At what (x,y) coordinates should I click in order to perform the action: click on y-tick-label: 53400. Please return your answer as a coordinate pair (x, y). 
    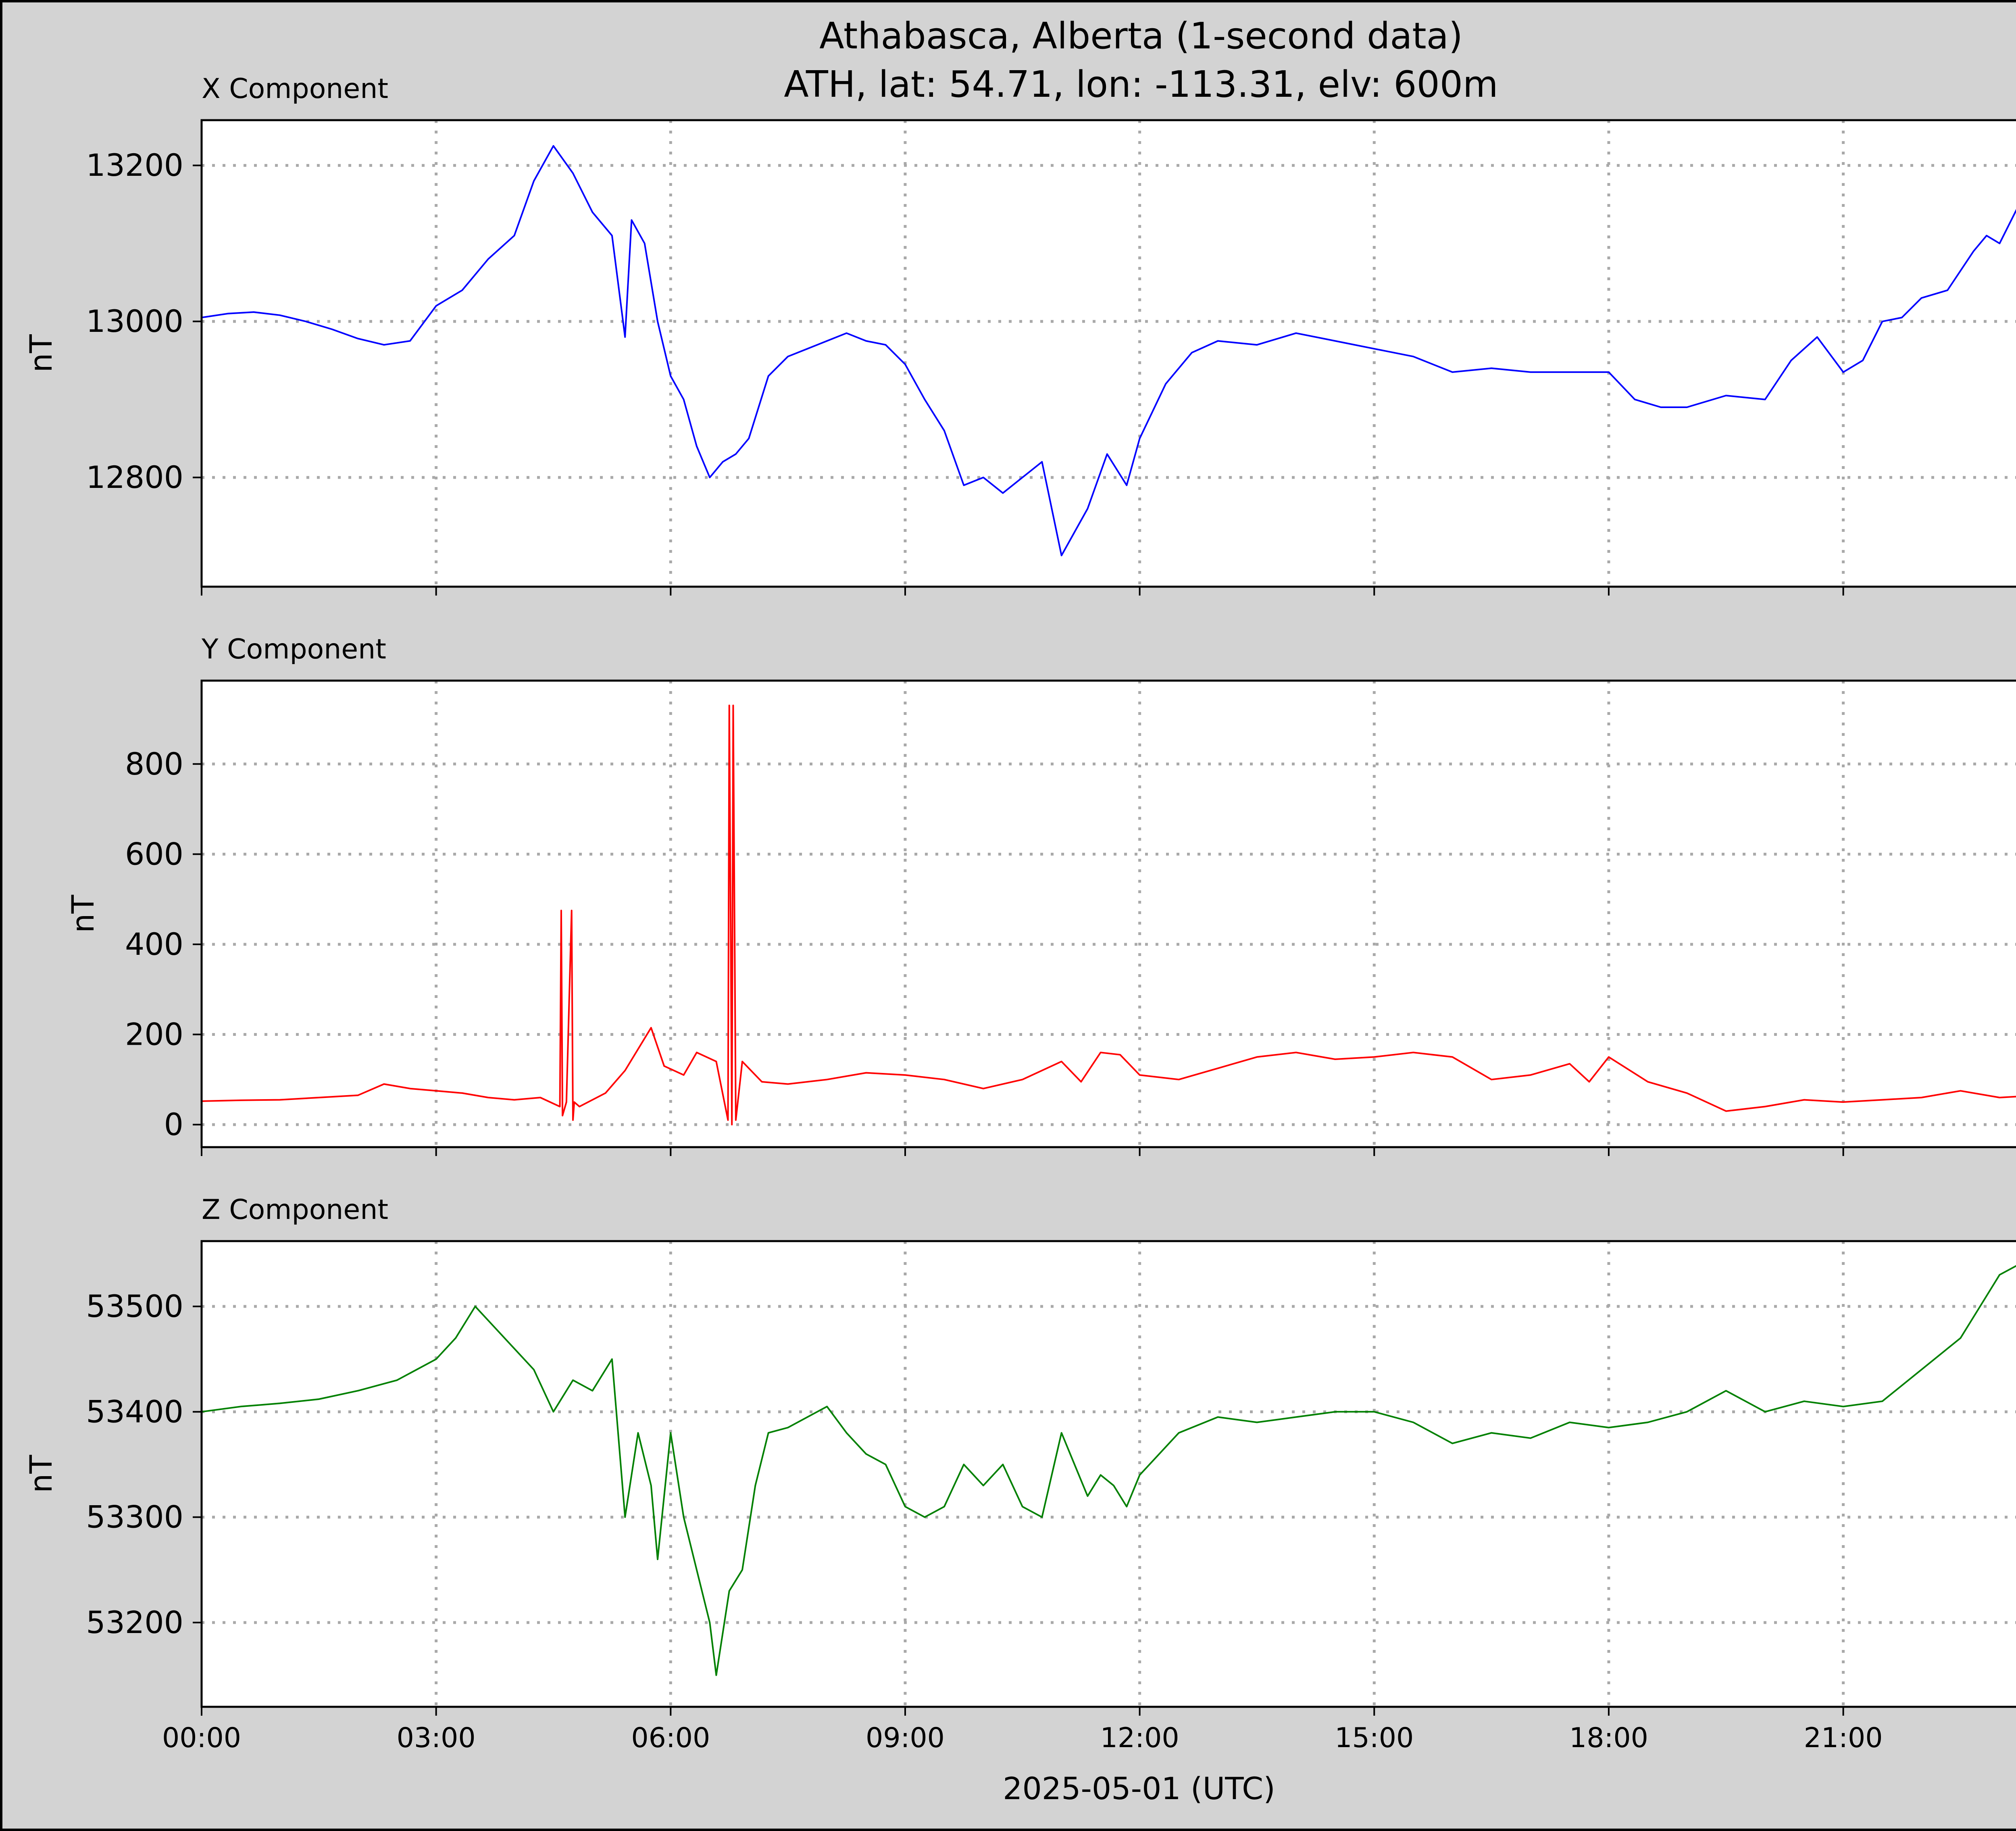
    Looking at the image, I should click on (134, 1411).